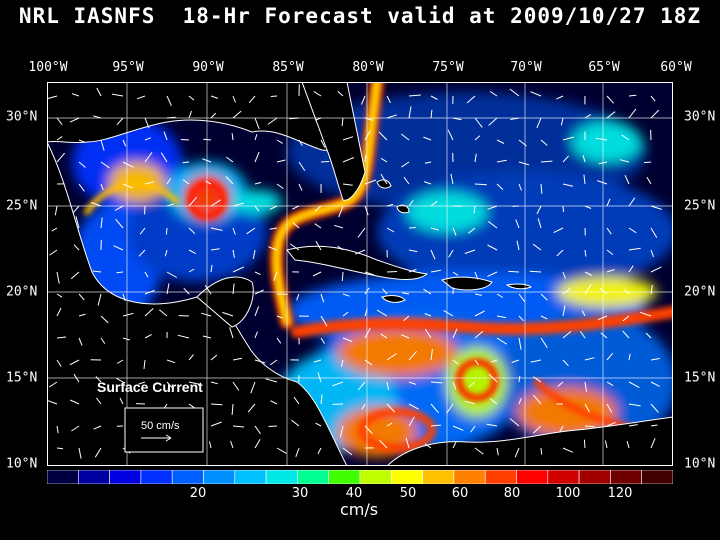  What do you see at coordinates (512, 493) in the screenshot?
I see `colorbar-tick: 80` at bounding box center [512, 493].